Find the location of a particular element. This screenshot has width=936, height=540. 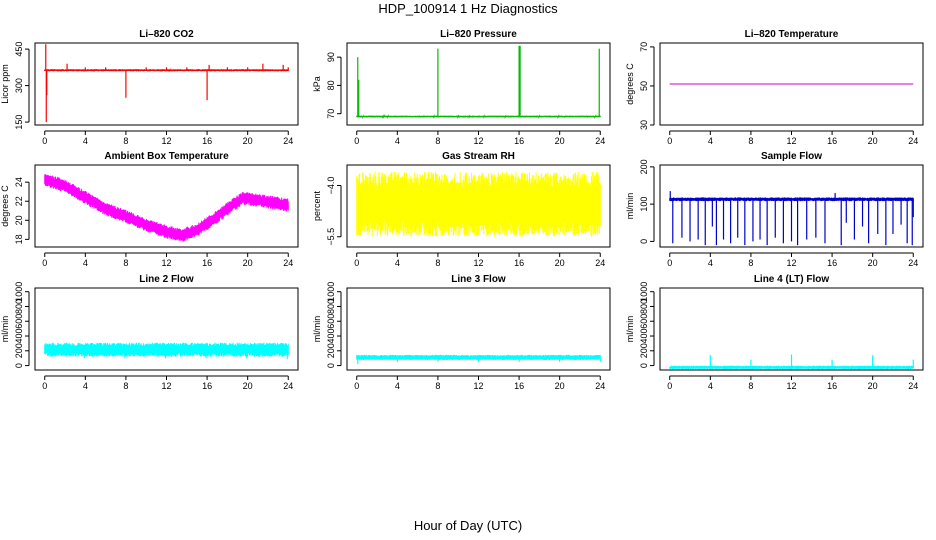

y-tick-label: −5.5 is located at coordinates (331, 237).